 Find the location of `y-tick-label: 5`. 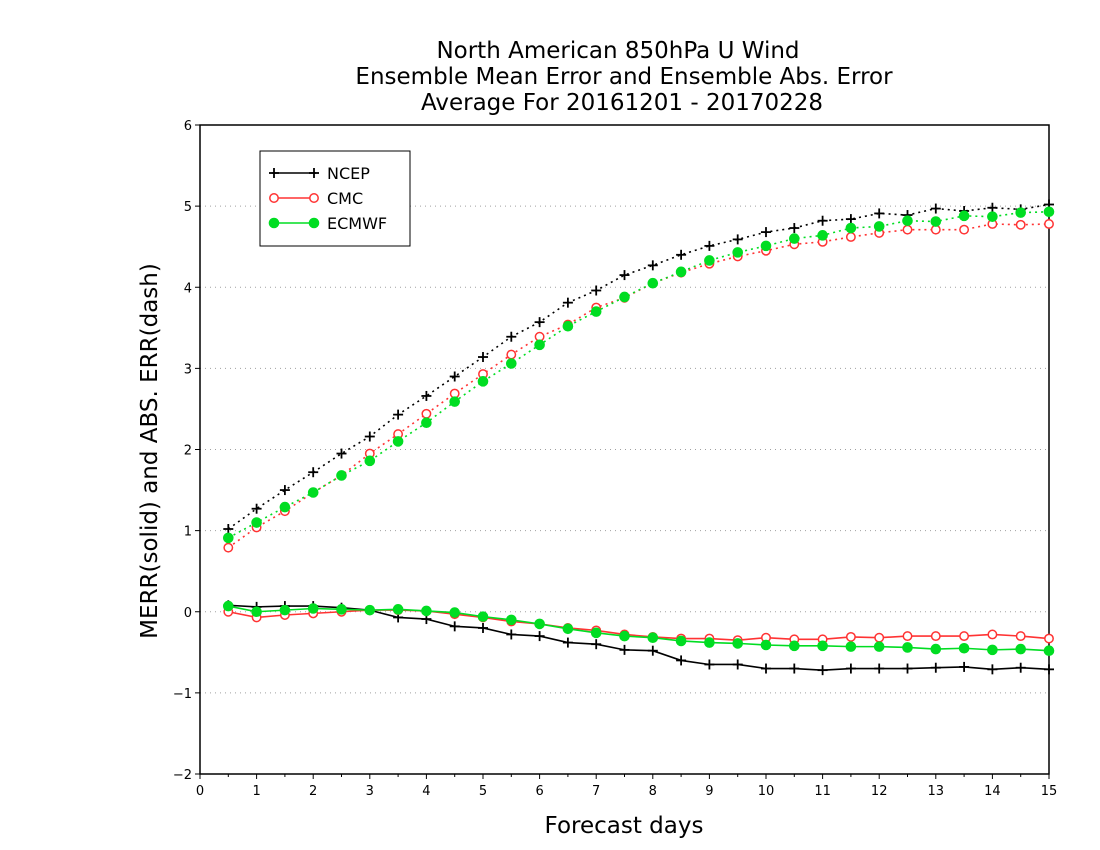

y-tick-label: 5 is located at coordinates (188, 207).